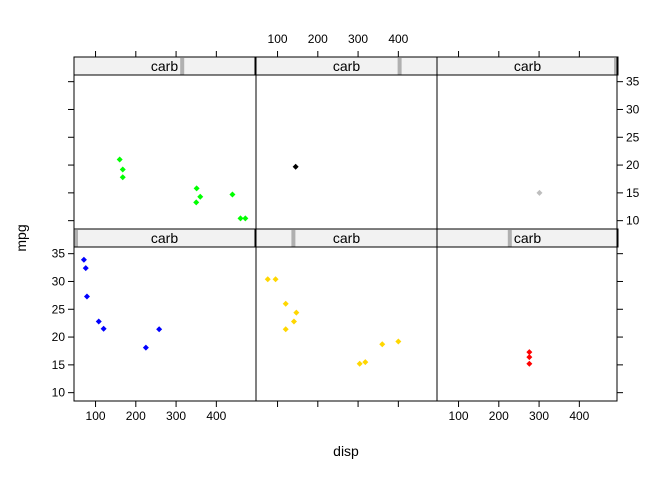 This screenshot has width=672, height=480. What do you see at coordinates (527, 126) in the screenshot?
I see `panel-6: carb` at bounding box center [527, 126].